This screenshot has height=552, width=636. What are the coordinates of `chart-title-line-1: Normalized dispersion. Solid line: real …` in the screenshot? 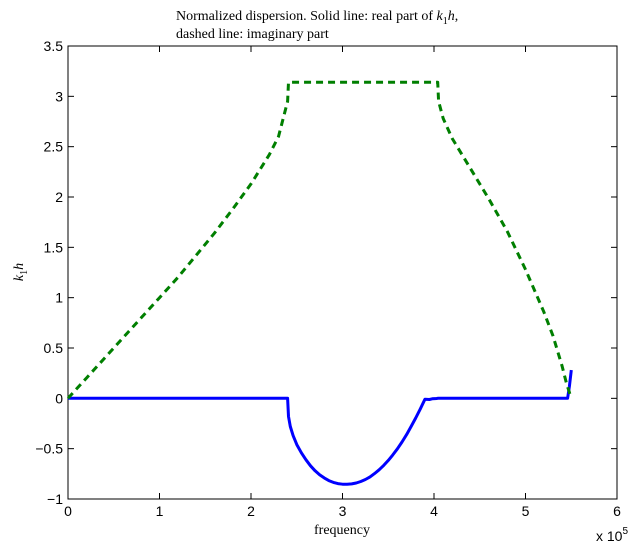 It's located at (317, 18).